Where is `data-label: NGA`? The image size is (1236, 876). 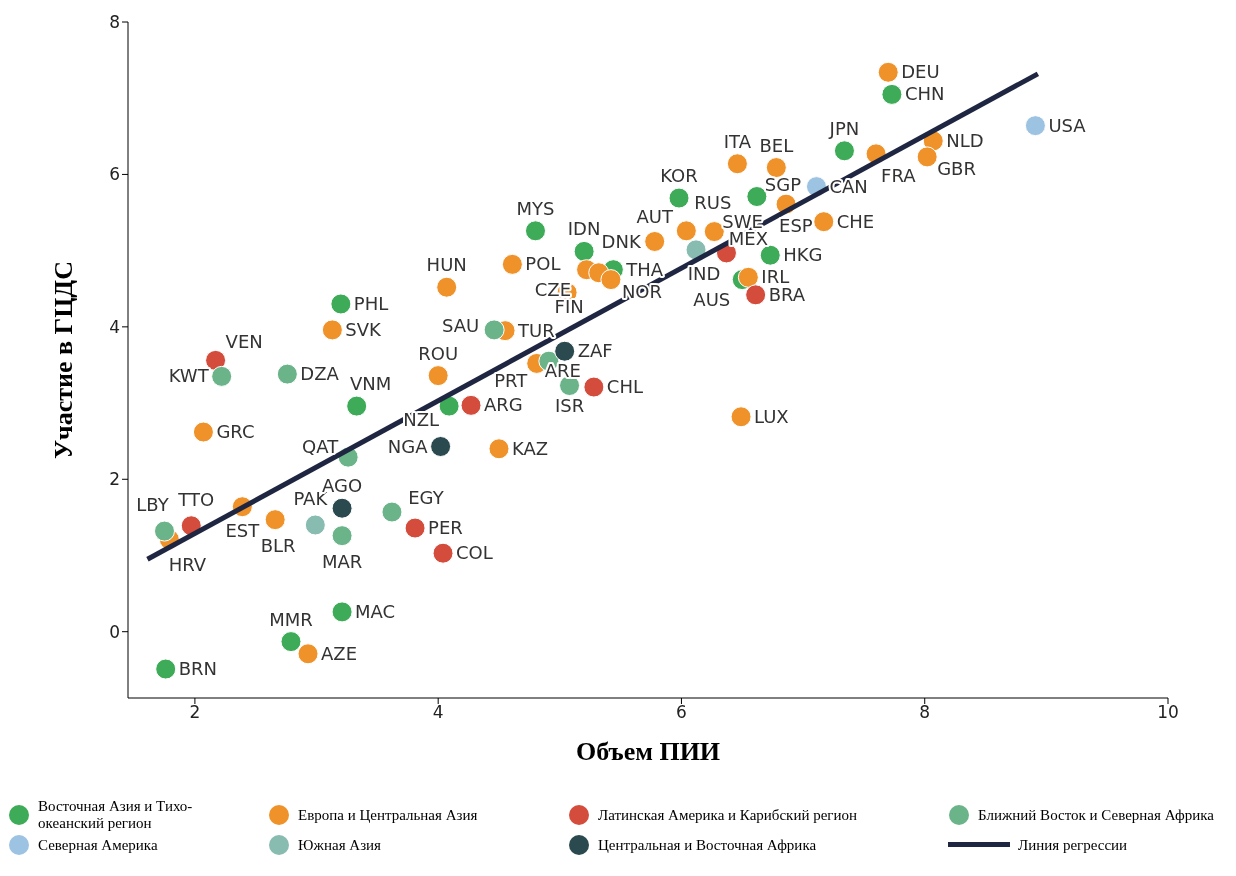
data-label: NGA is located at coordinates (408, 446).